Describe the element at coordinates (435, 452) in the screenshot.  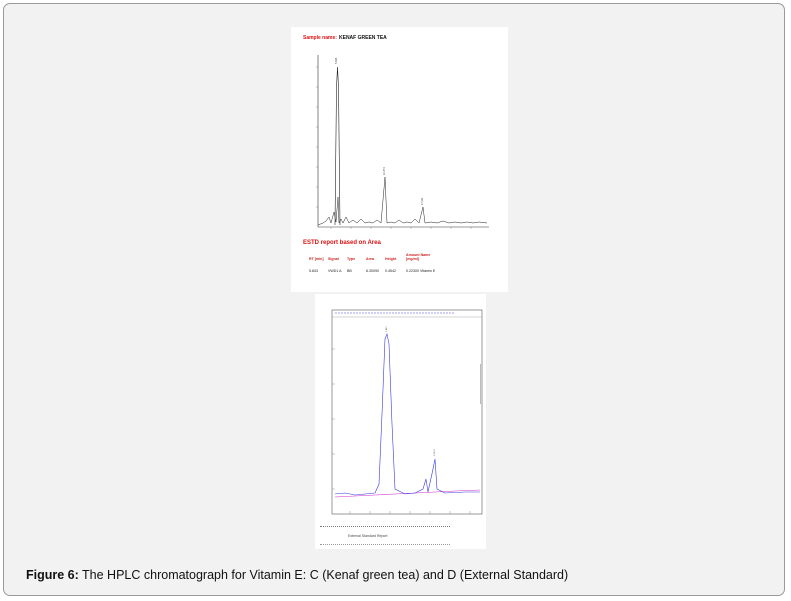
I see `svg-text: 13.421` at that location.